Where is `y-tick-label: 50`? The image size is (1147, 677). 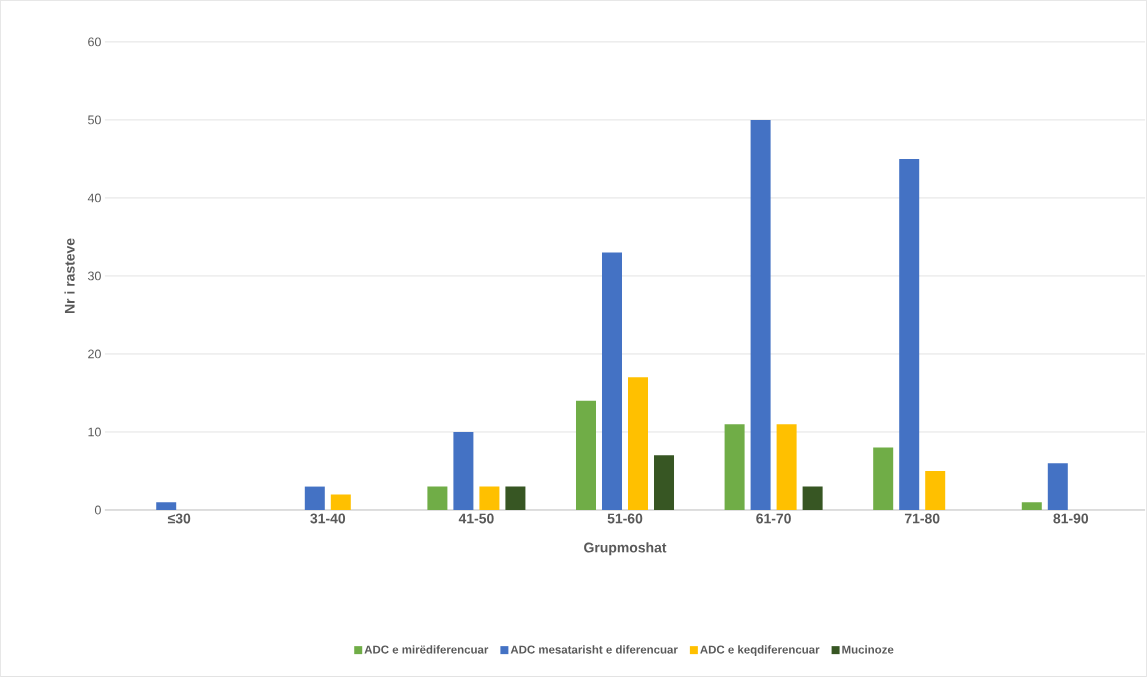 y-tick-label: 50 is located at coordinates (94, 120).